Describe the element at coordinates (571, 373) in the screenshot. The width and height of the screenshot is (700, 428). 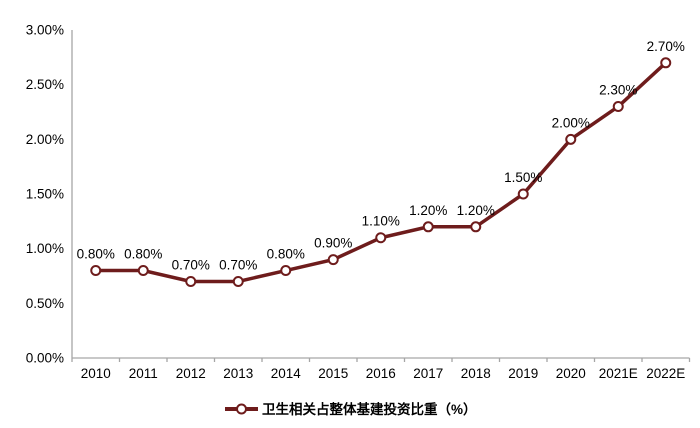
I see `x-tick-label: 2020` at that location.